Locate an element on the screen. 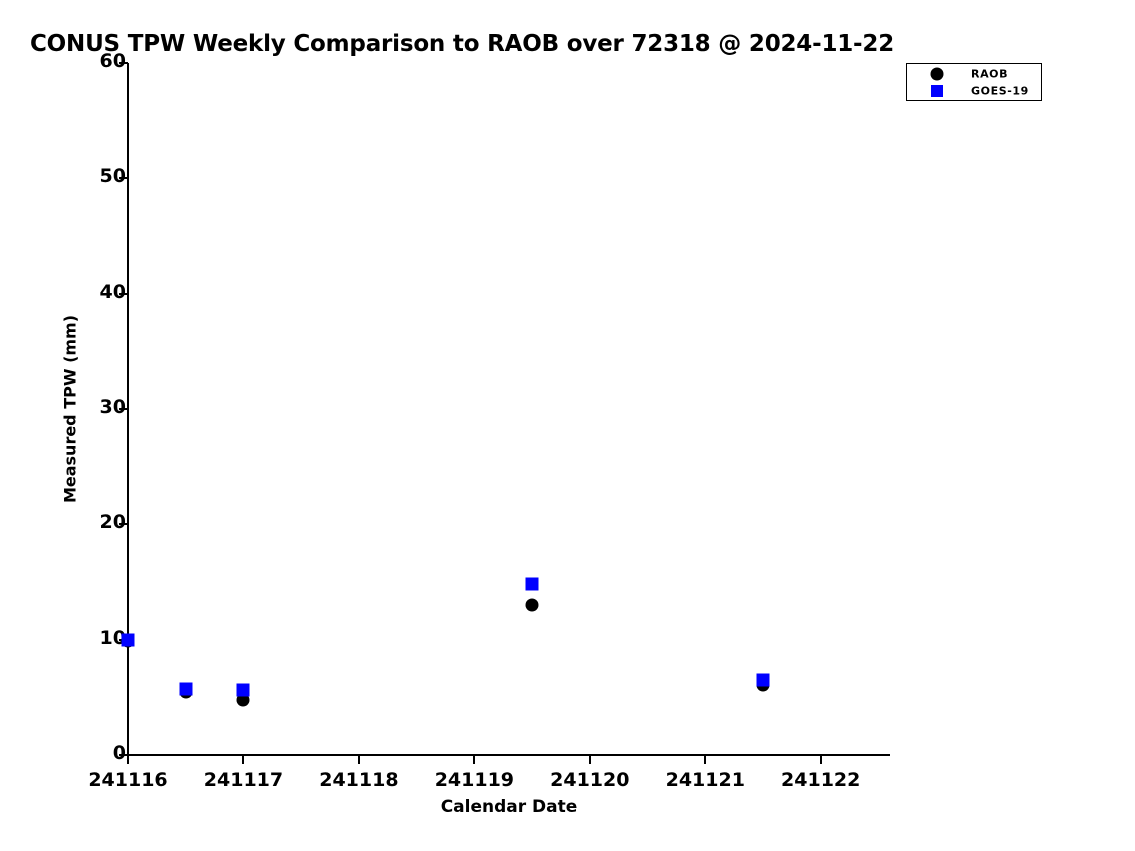 This screenshot has width=1135, height=851. legend-entry-raob: RAOB is located at coordinates (974, 73).